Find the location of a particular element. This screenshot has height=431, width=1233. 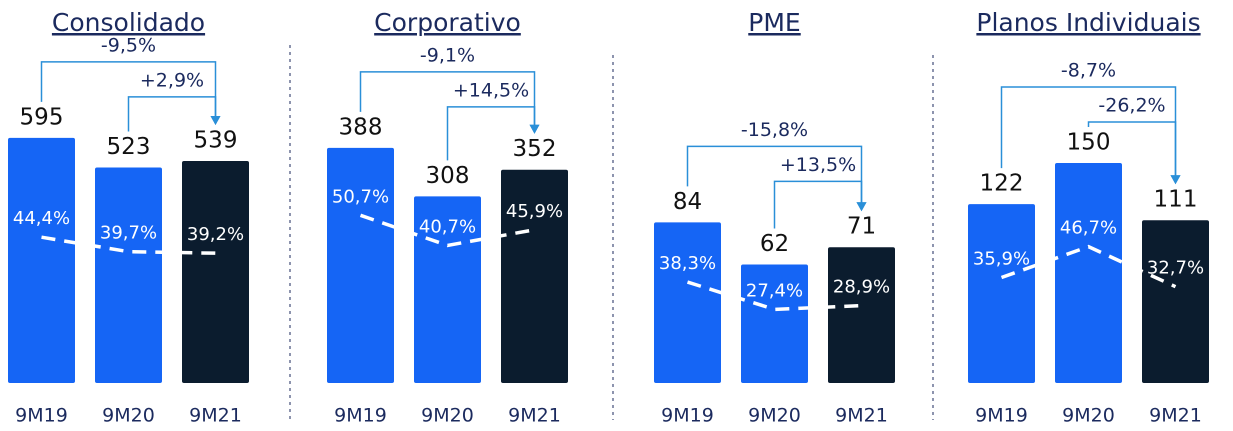

bar-value-label: 84 is located at coordinates (687, 202).